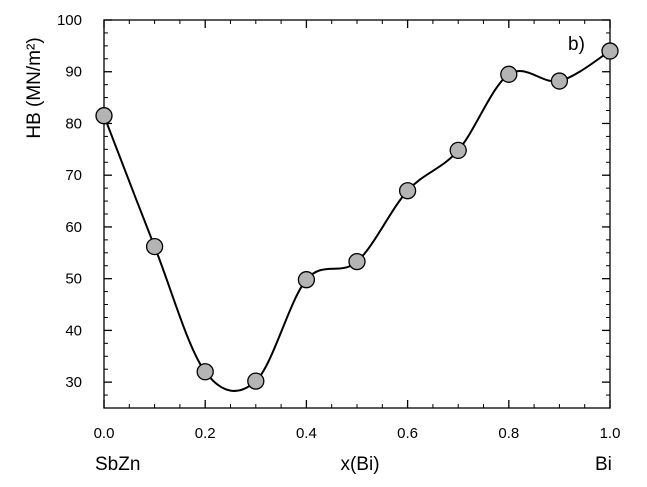 This screenshot has height=487, width=647. I want to click on x-tick-label: 1.0, so click(610, 433).